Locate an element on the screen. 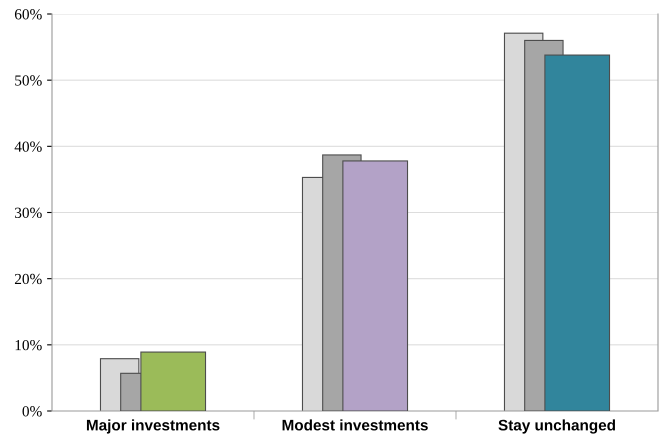  y-tick-label: 0% is located at coordinates (32, 411).